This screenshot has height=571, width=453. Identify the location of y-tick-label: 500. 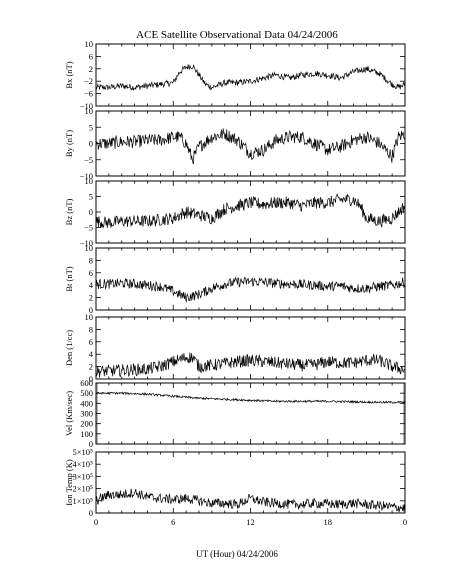
(86, 393).